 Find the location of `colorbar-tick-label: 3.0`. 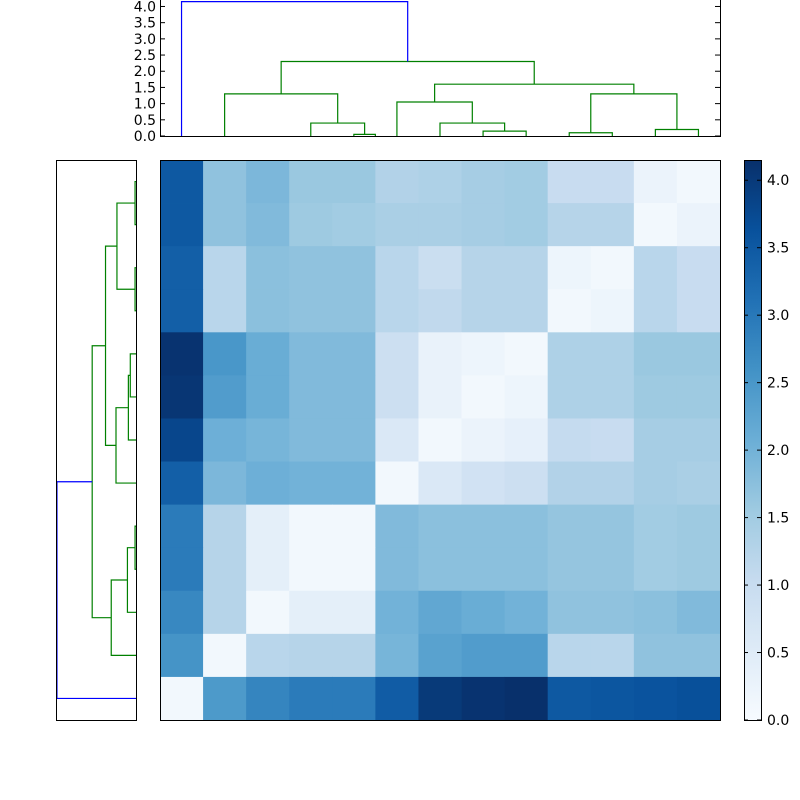

colorbar-tick-label: 3.0 is located at coordinates (778, 316).